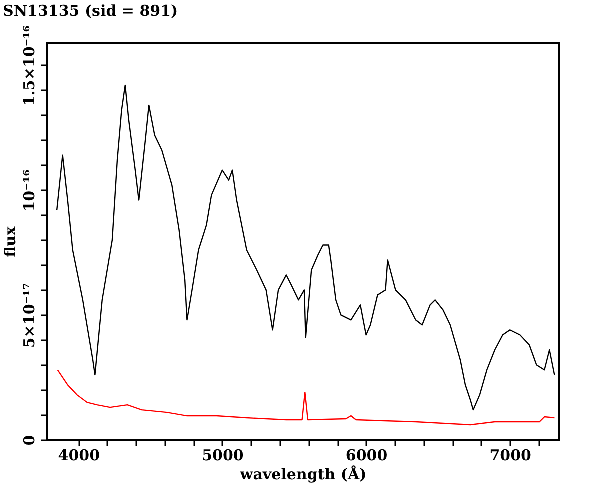  Describe the element at coordinates (79, 455) in the screenshot. I see `x-tick-label: 4000` at that location.